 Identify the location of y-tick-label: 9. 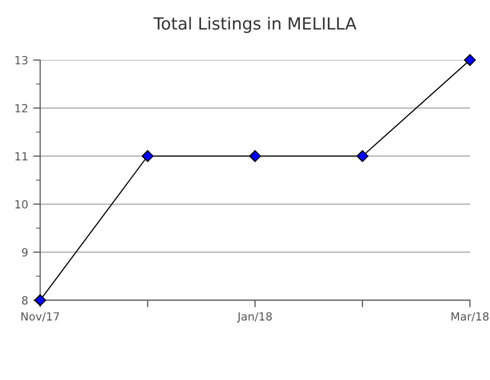
(25, 252).